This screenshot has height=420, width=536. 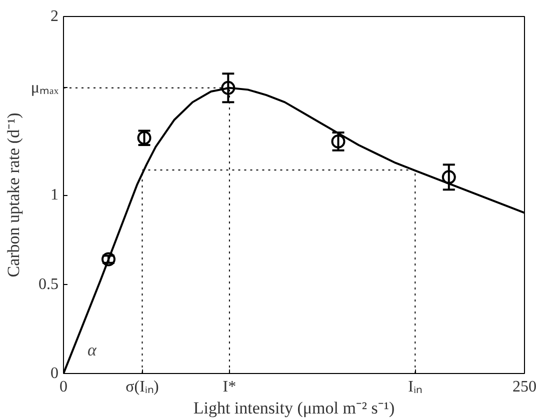 I want to click on x-tick-label: 250, so click(x=524, y=387).